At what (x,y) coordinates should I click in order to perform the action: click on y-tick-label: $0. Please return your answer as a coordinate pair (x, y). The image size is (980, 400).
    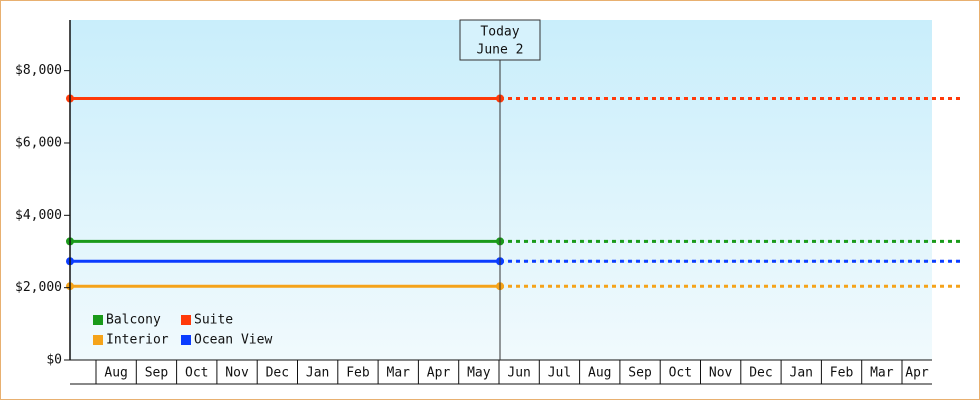
    Looking at the image, I should click on (54, 360).